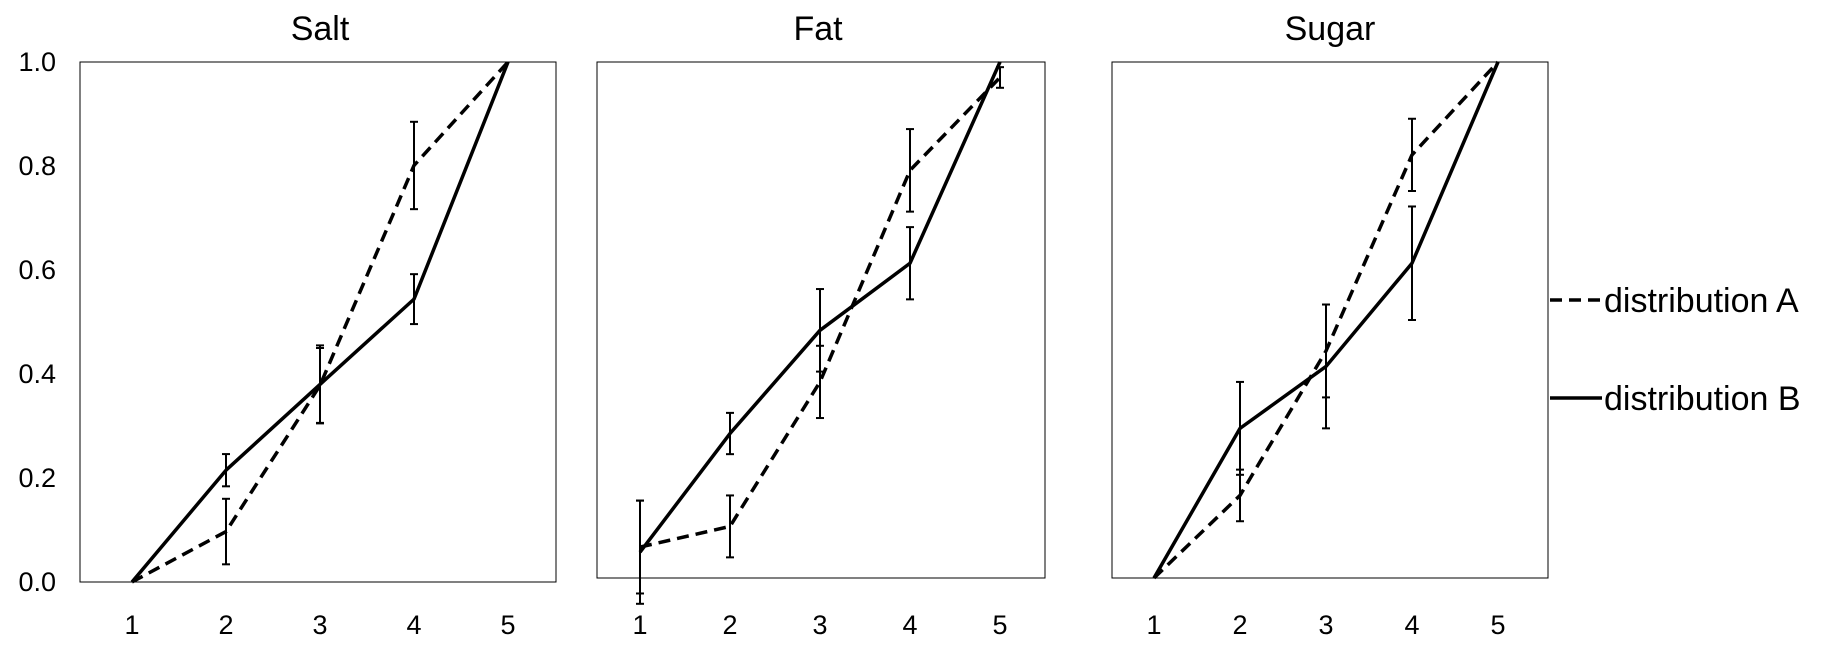  What do you see at coordinates (37, 374) in the screenshot?
I see `y-tick-label: 0.4` at bounding box center [37, 374].